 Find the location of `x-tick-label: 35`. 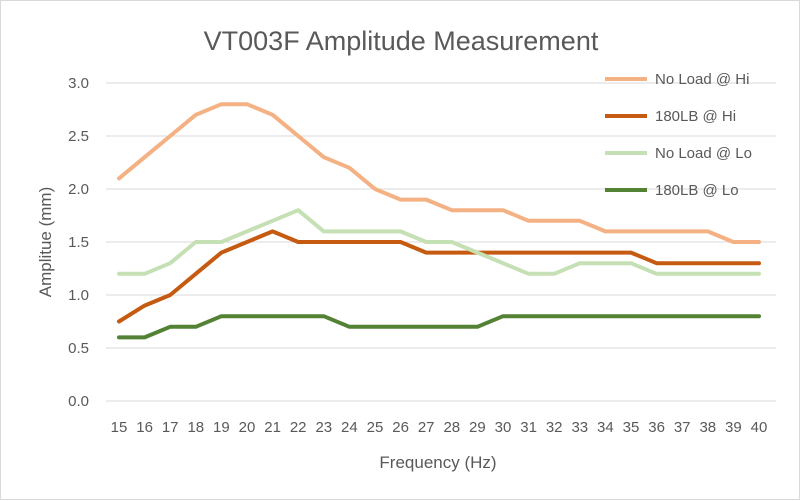

x-tick-label: 35 is located at coordinates (631, 427).